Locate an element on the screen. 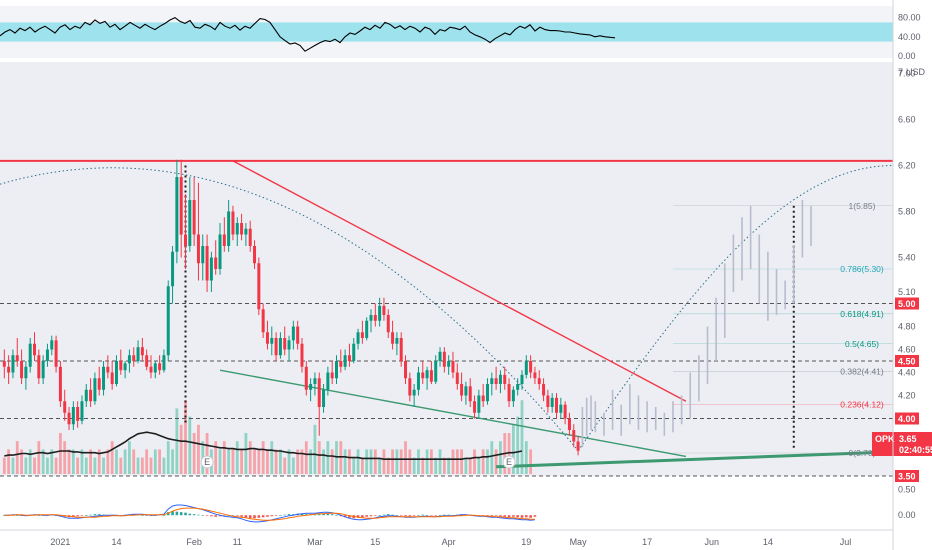  lower-trendline is located at coordinates (453, 413).